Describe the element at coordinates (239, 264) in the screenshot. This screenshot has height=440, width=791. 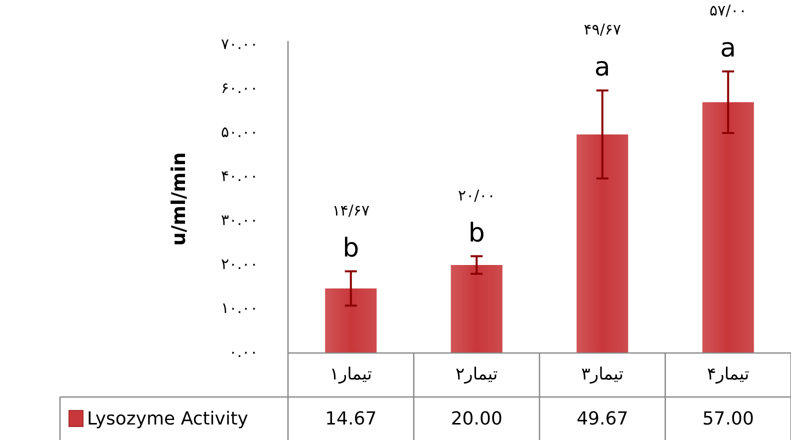
I see `y-tick-label: ۲۰.۰۰` at that location.